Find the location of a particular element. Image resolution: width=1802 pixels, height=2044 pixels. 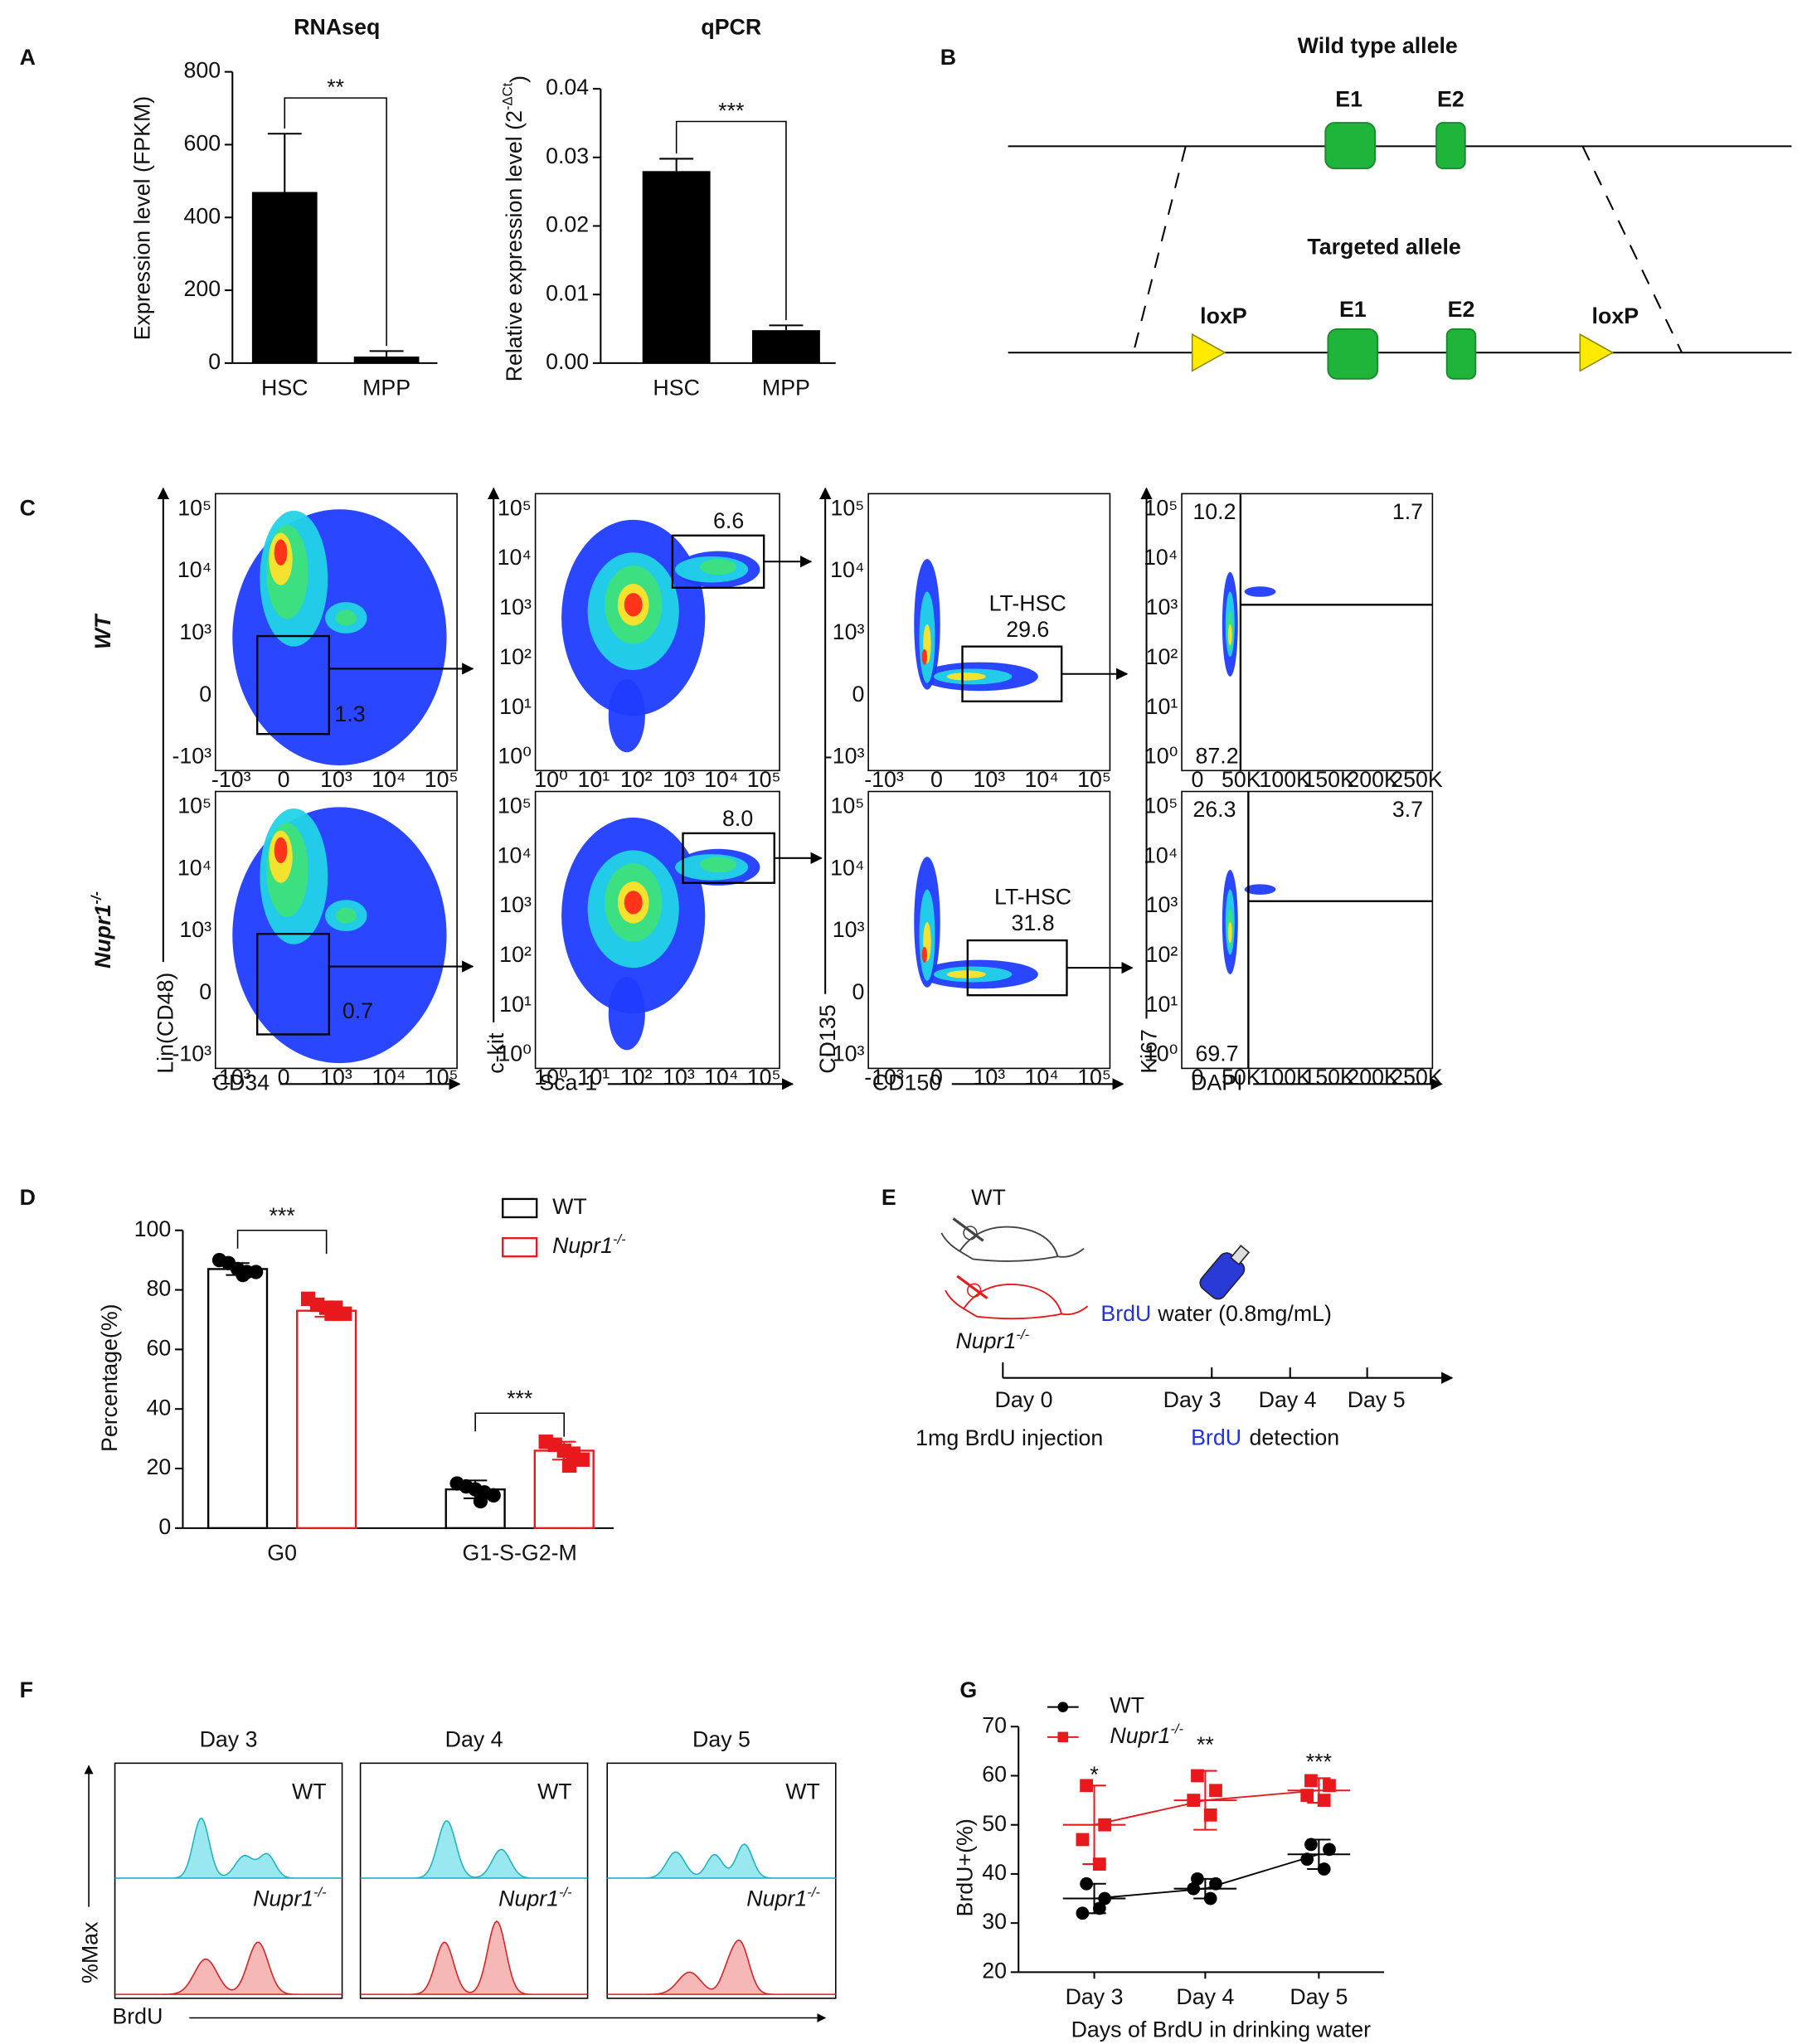

mouse-drawing is located at coordinates (1017, 1302).